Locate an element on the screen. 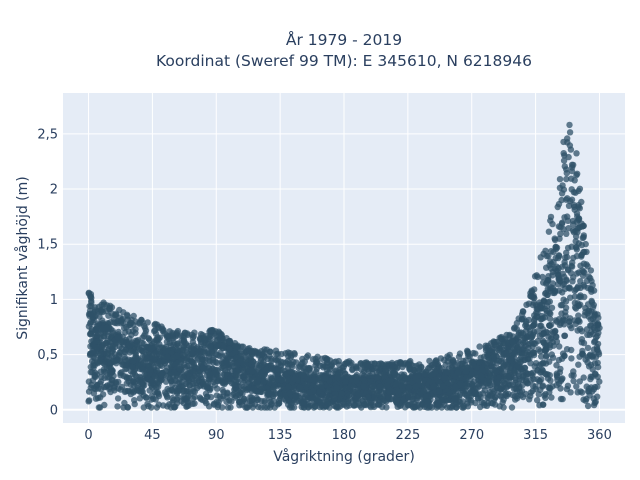 The width and height of the screenshot is (640, 480). x-tick-label: 90 is located at coordinates (216, 435).